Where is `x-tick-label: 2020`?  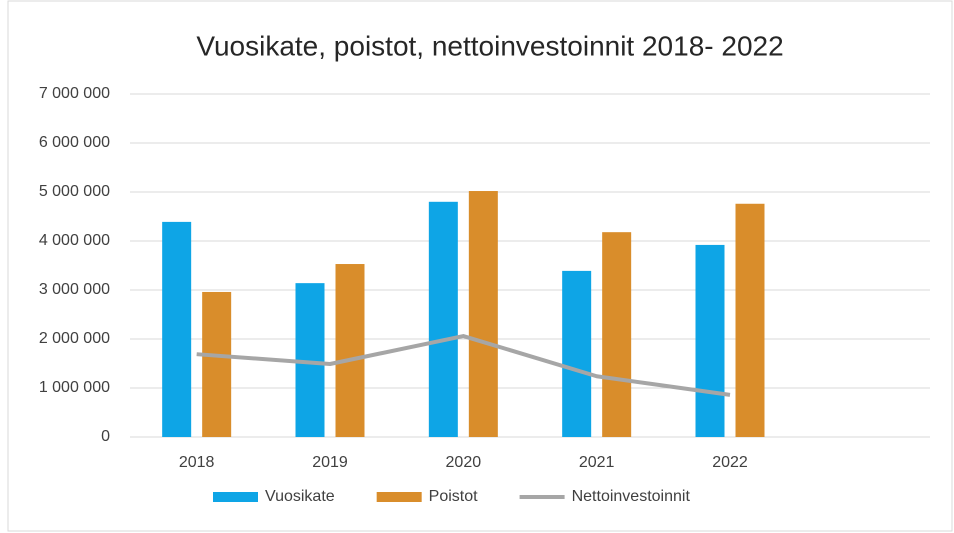 x-tick-label: 2020 is located at coordinates (464, 462).